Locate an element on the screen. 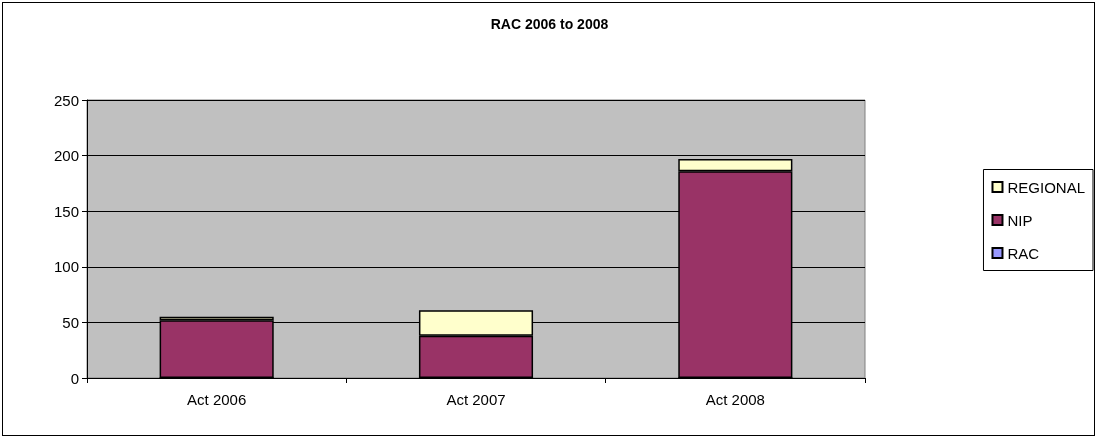 This screenshot has width=1099, height=440. y-tick-label: 250 is located at coordinates (66, 100).